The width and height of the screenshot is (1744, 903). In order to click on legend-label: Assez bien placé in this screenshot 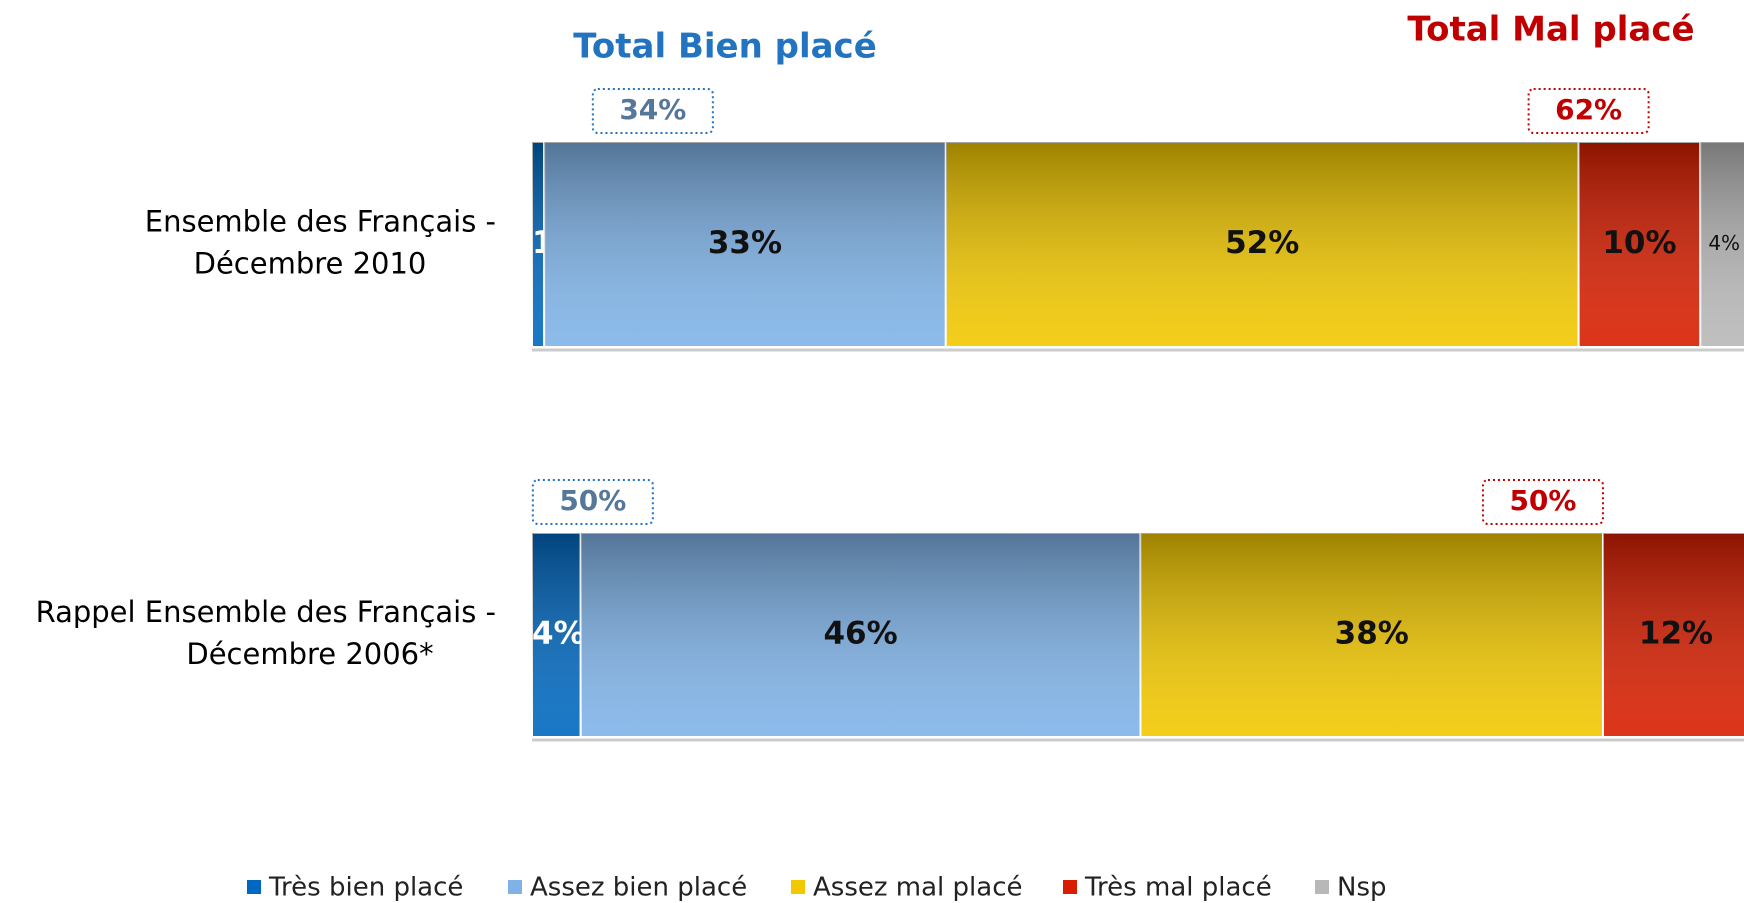, I will do `click(638, 888)`.